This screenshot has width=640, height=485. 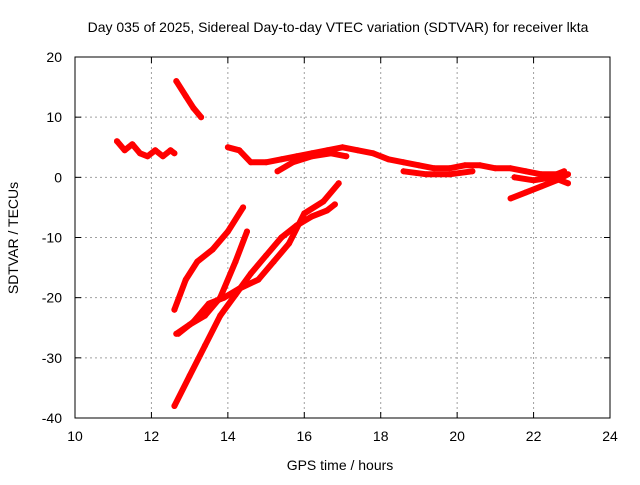 What do you see at coordinates (52, 298) in the screenshot?
I see `y-tick-label: -20` at bounding box center [52, 298].